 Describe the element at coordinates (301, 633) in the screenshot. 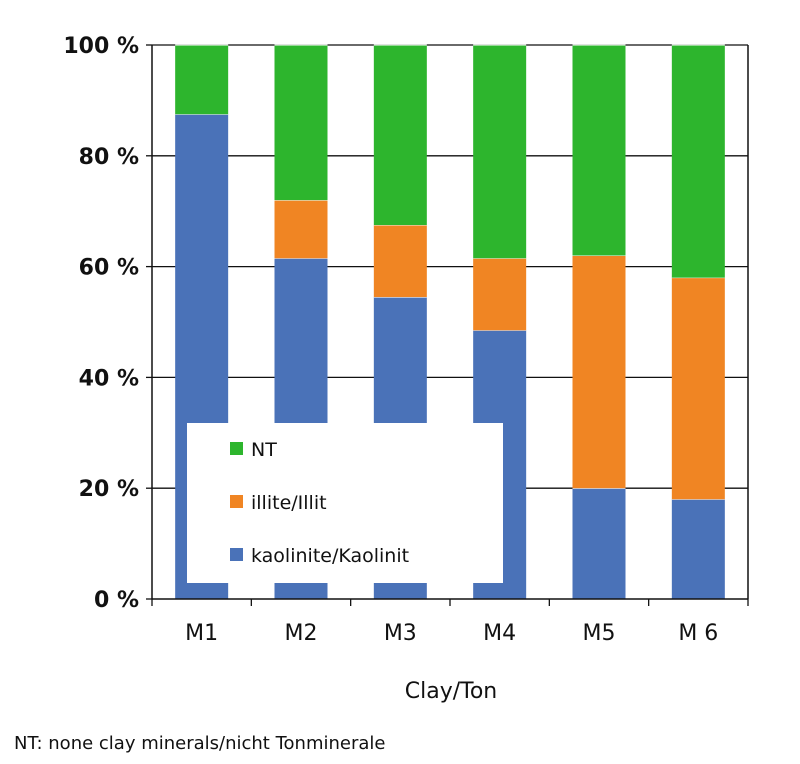

I see `x-tick-label: M2` at that location.